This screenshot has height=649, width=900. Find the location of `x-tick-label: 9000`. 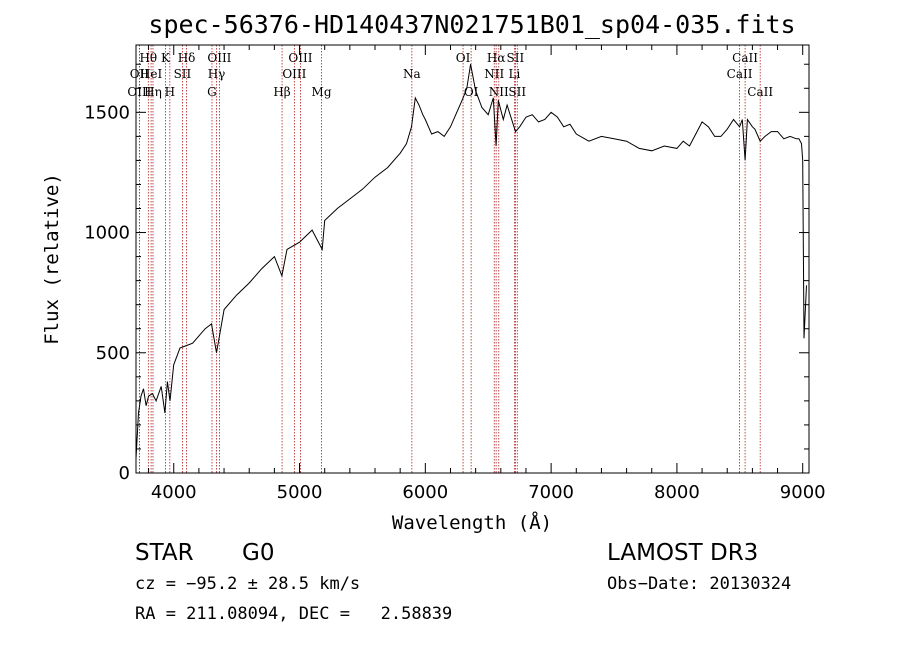

x-tick-label: 9000 is located at coordinates (803, 492).